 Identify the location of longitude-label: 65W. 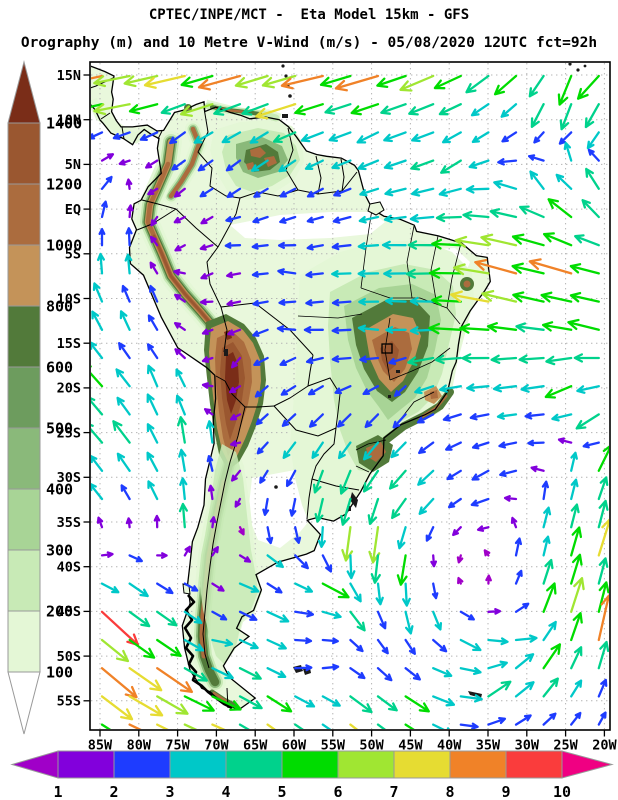
(255, 746).